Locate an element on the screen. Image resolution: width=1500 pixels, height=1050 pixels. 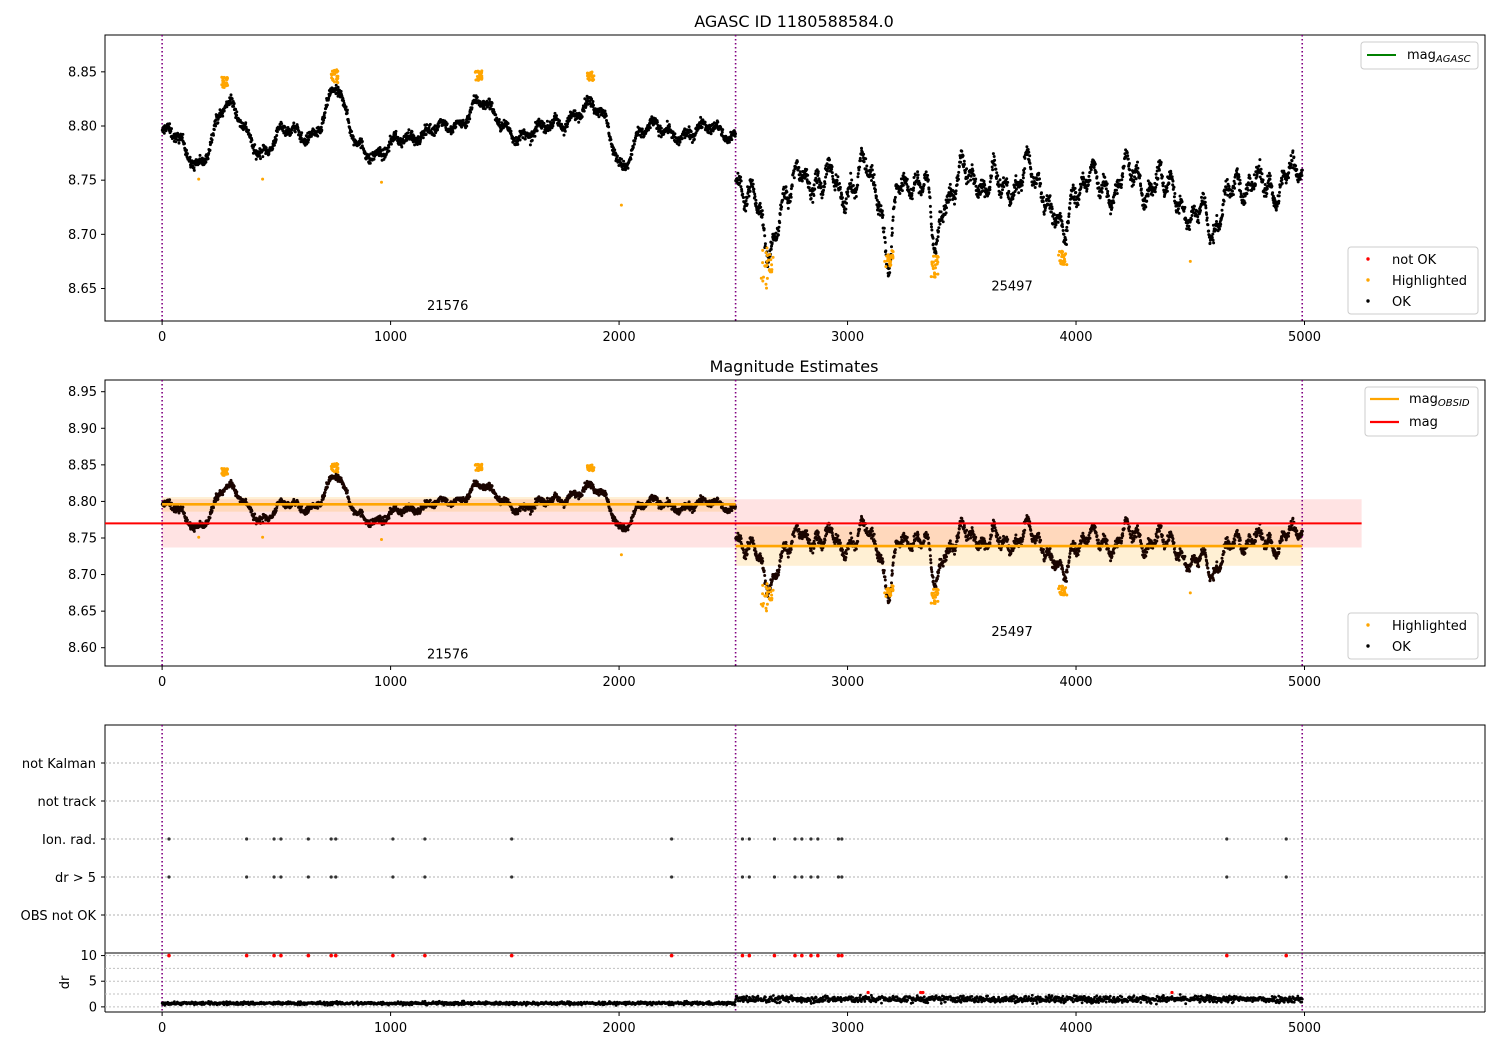
top-x-tick-label: 4000 is located at coordinates (1075, 337).